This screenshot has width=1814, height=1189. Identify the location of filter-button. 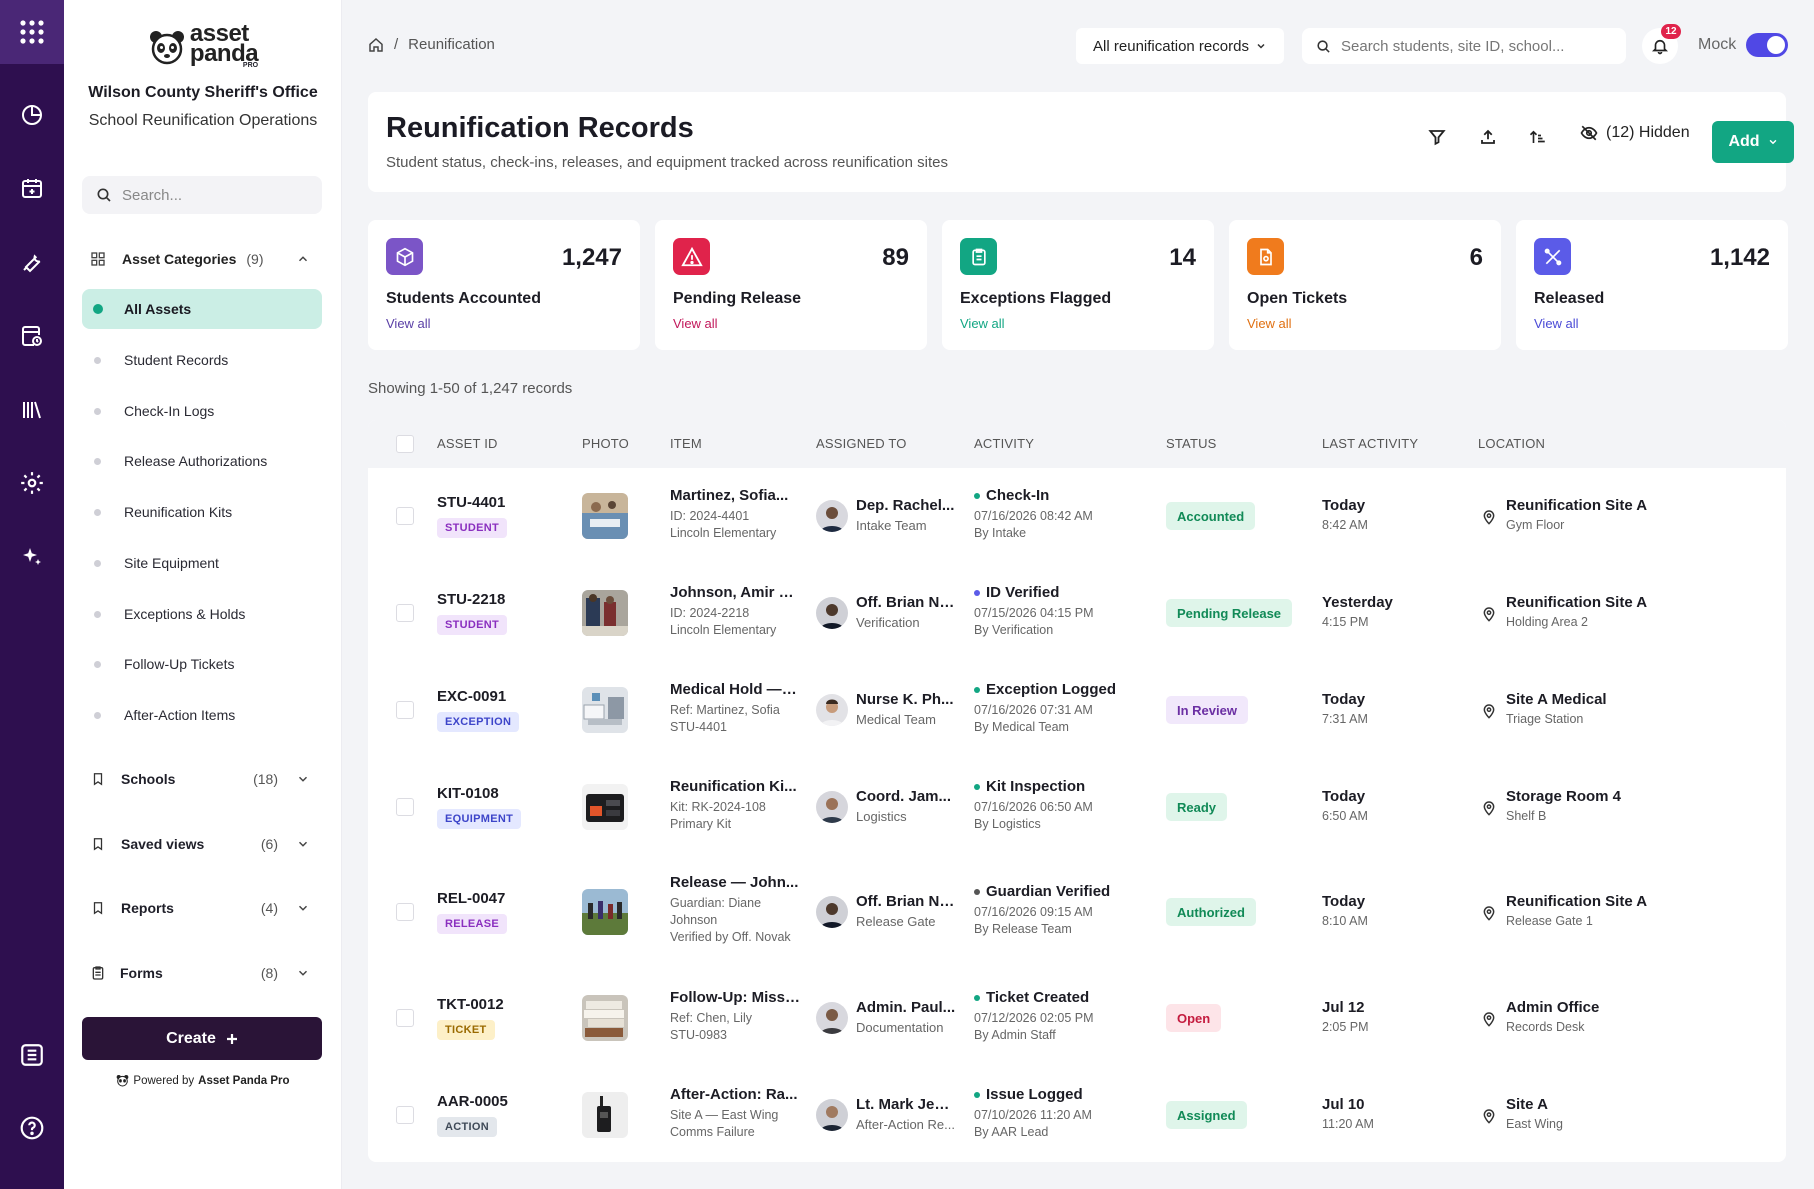
(1437, 137).